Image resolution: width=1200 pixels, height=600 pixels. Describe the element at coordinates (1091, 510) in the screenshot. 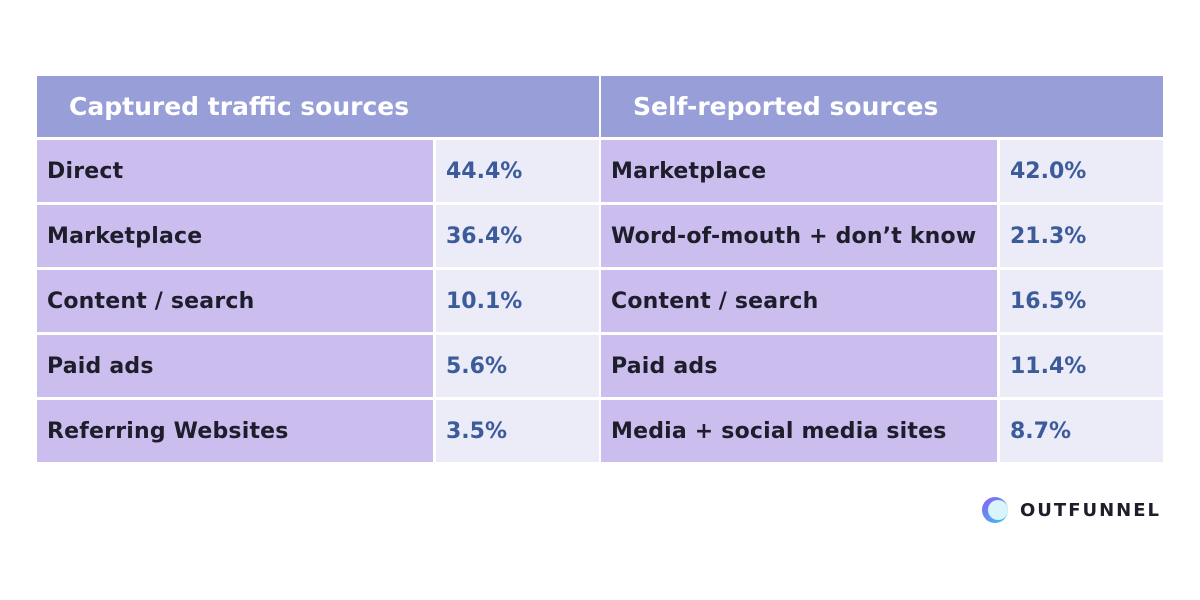

I see `brand-name: OUTFUNNEL` at that location.